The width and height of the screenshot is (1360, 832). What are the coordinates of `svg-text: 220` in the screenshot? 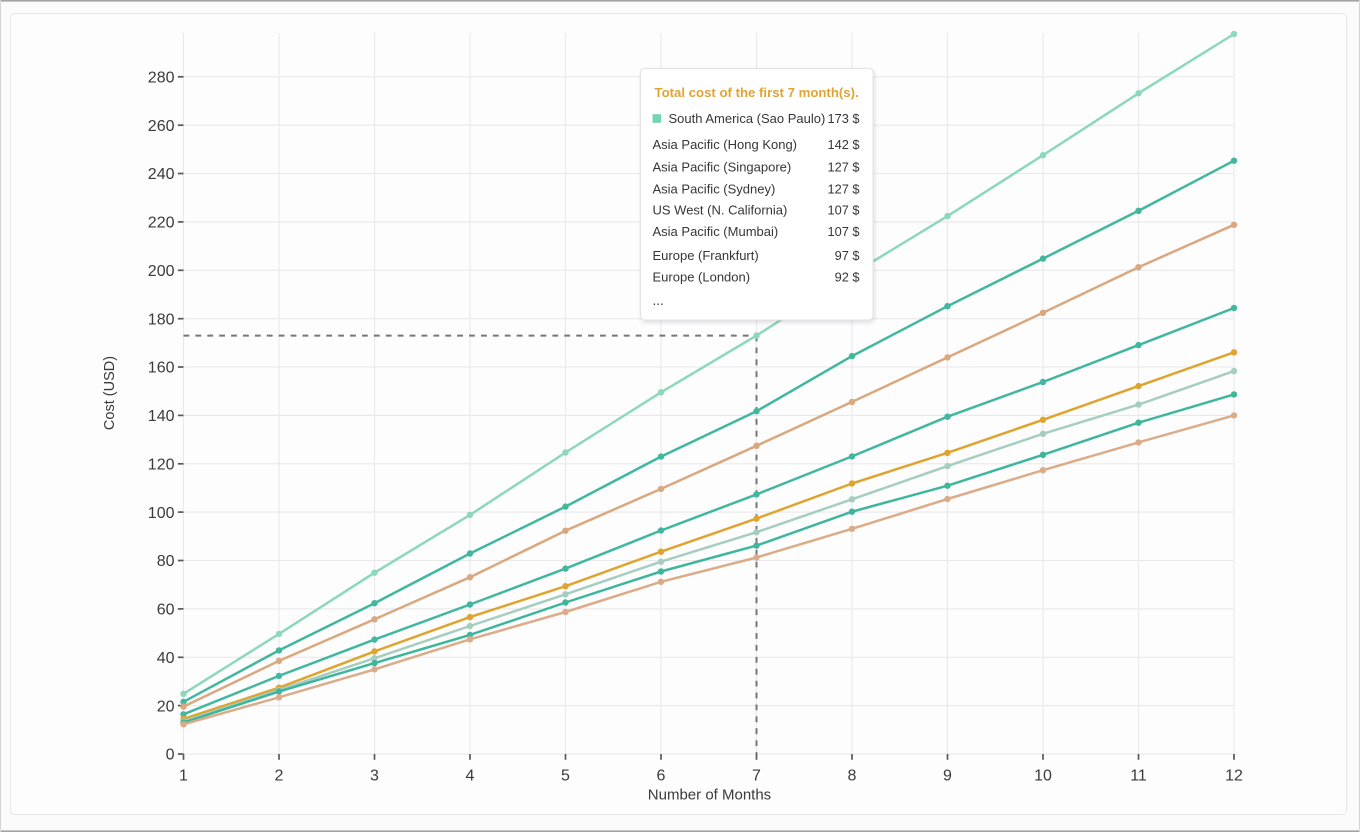 It's located at (161, 223).